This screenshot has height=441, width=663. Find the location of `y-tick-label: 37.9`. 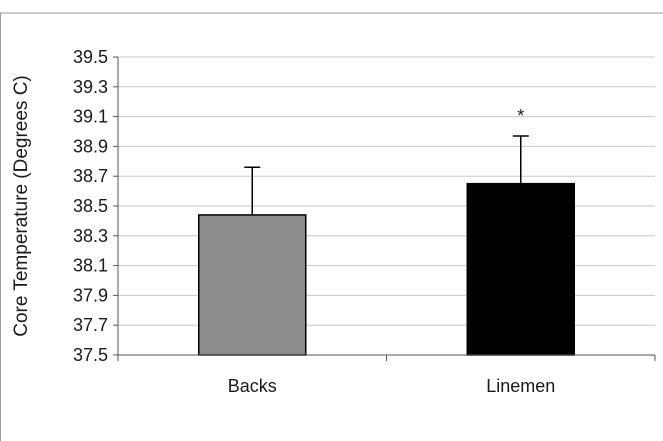

y-tick-label: 37.9 is located at coordinates (90, 295).